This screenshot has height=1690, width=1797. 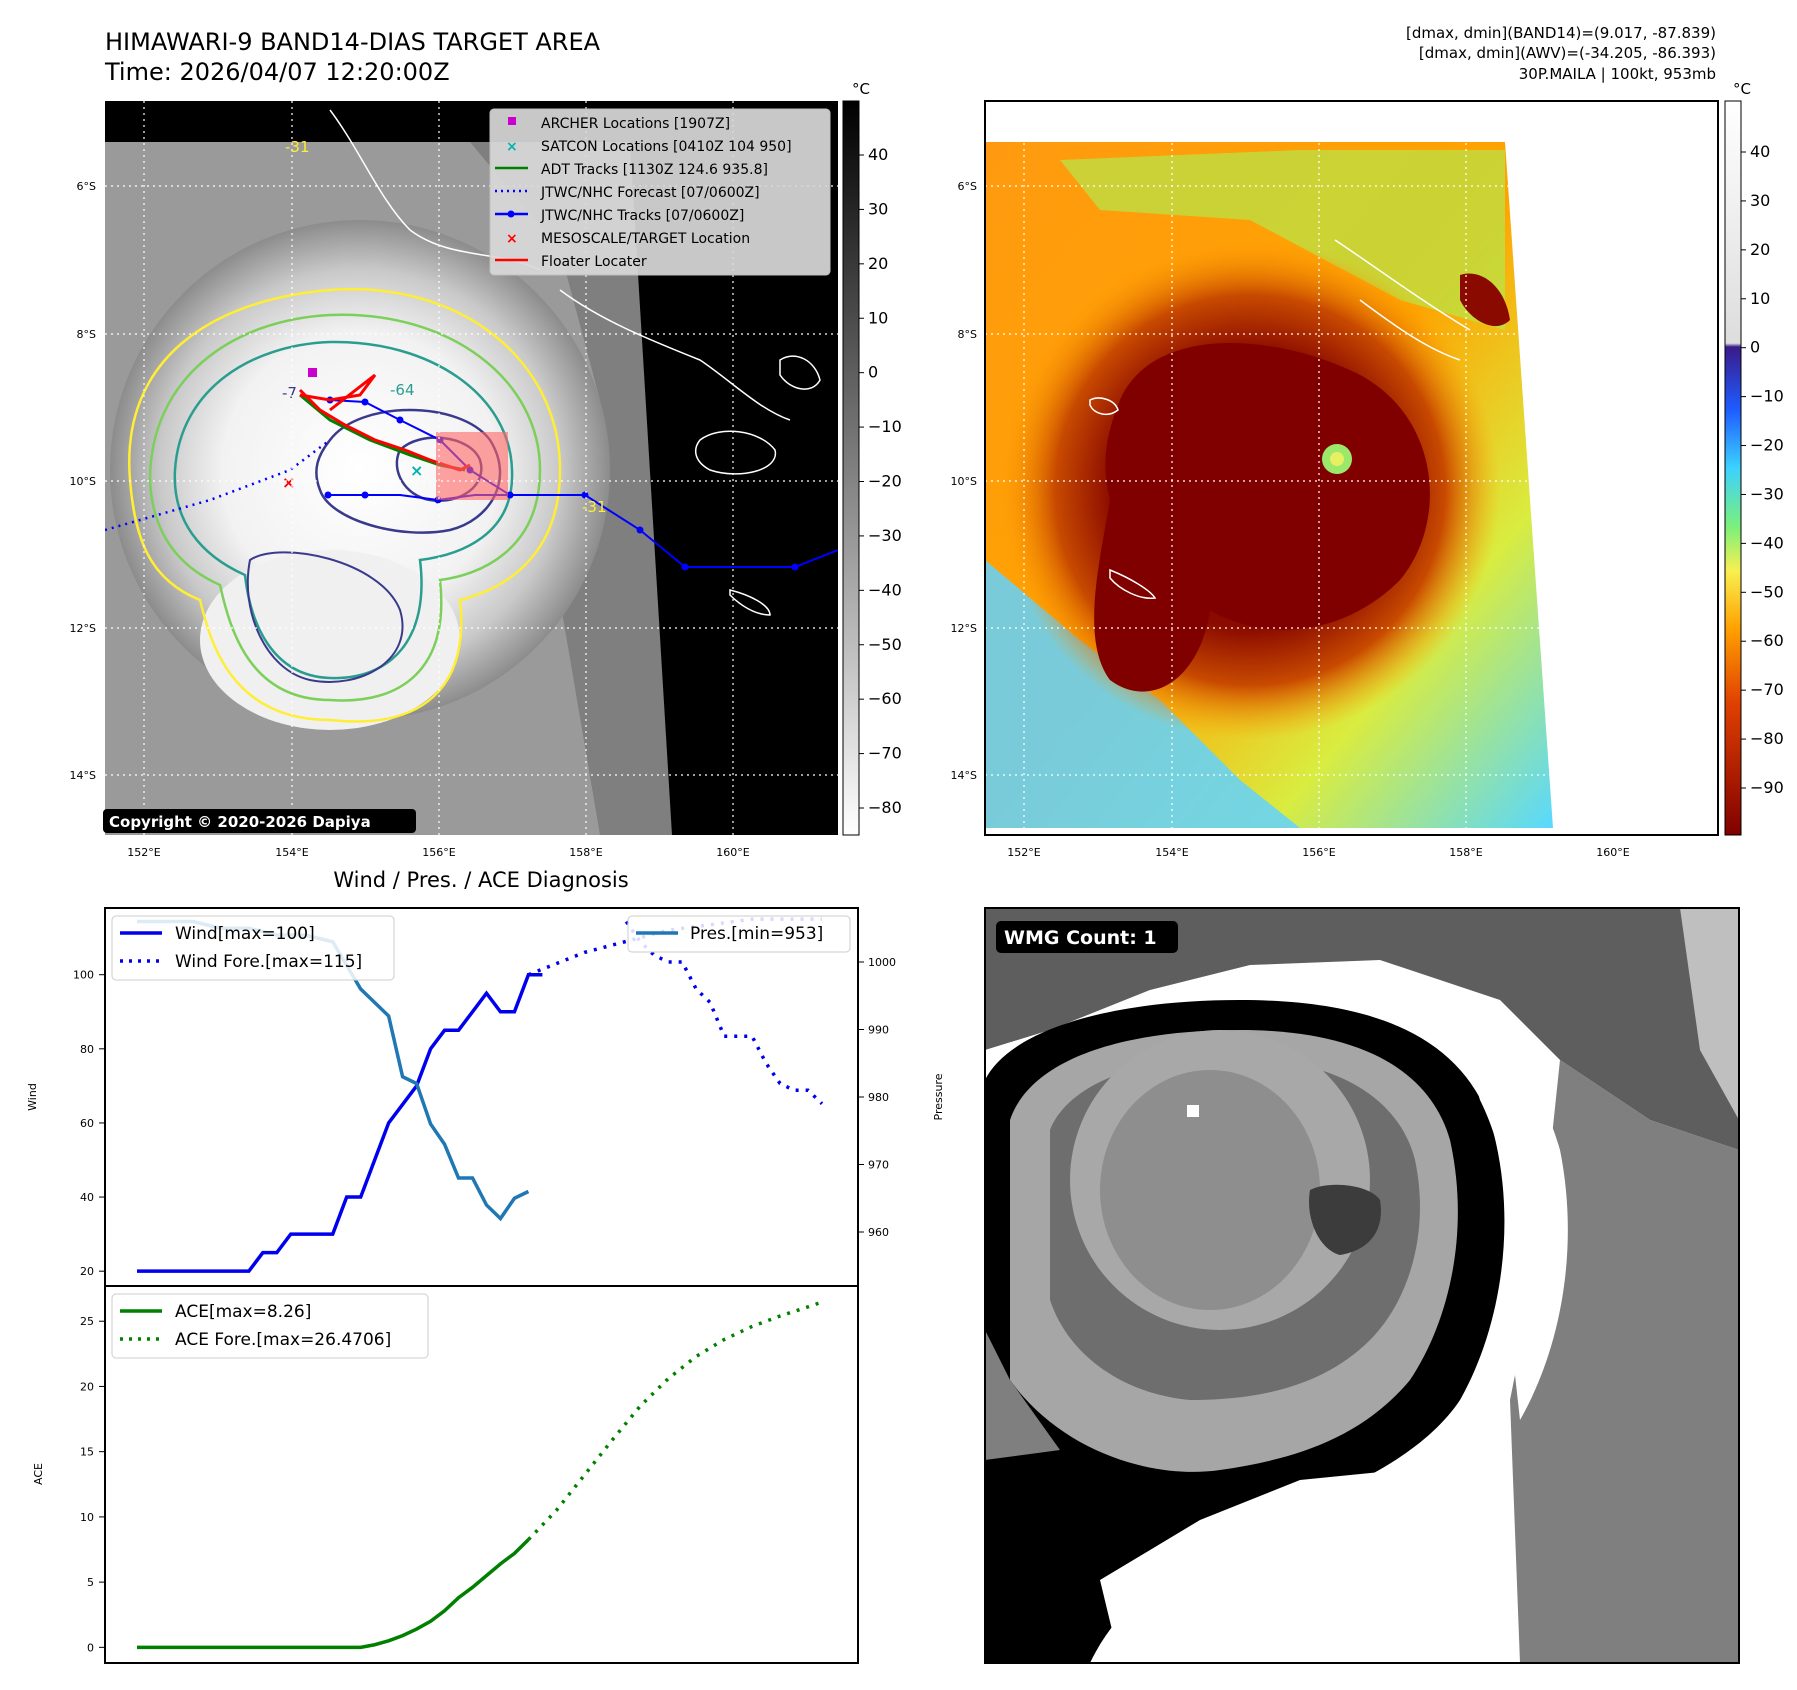 What do you see at coordinates (87, 1049) in the screenshot?
I see `wind-y-tick-label: 80` at bounding box center [87, 1049].